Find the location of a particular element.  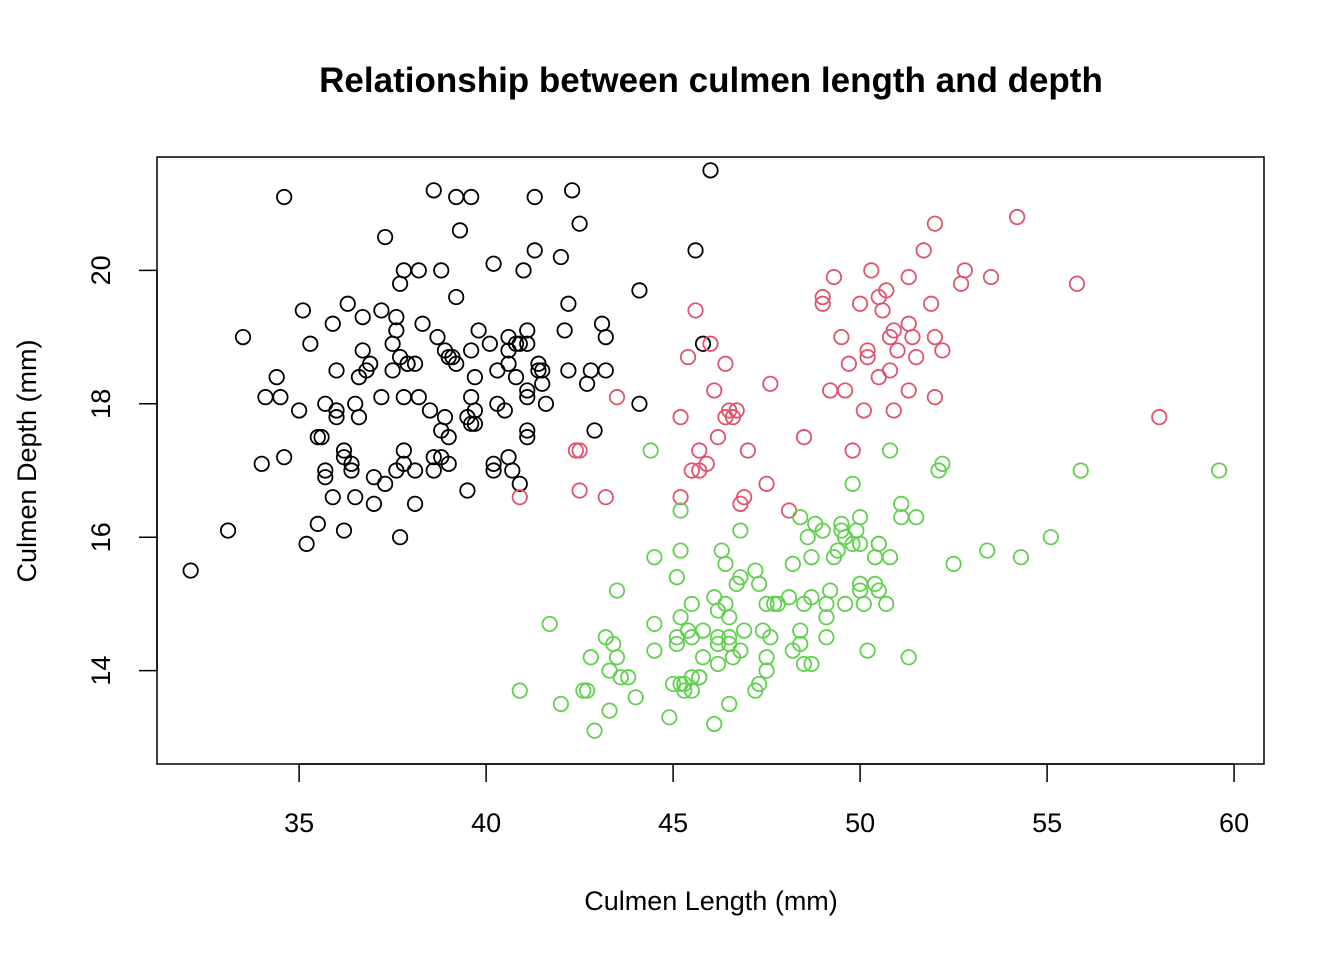

y-tick-label: 18 is located at coordinates (101, 404).